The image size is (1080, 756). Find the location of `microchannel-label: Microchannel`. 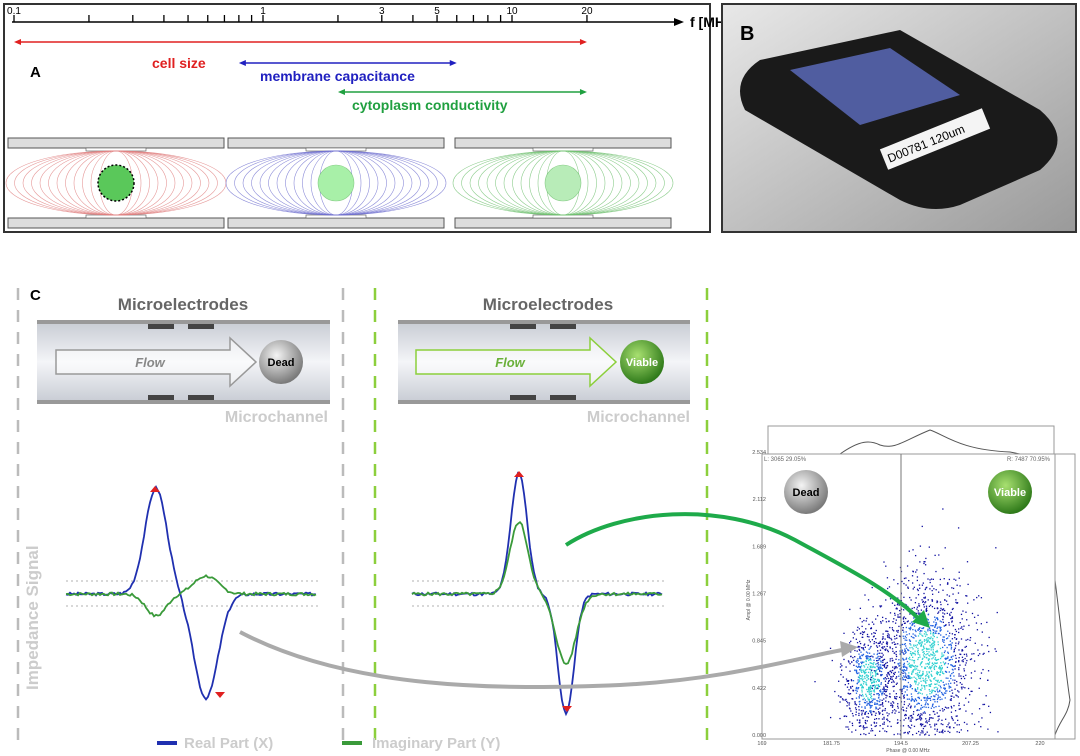

microchannel-label: Microchannel is located at coordinates (638, 417).